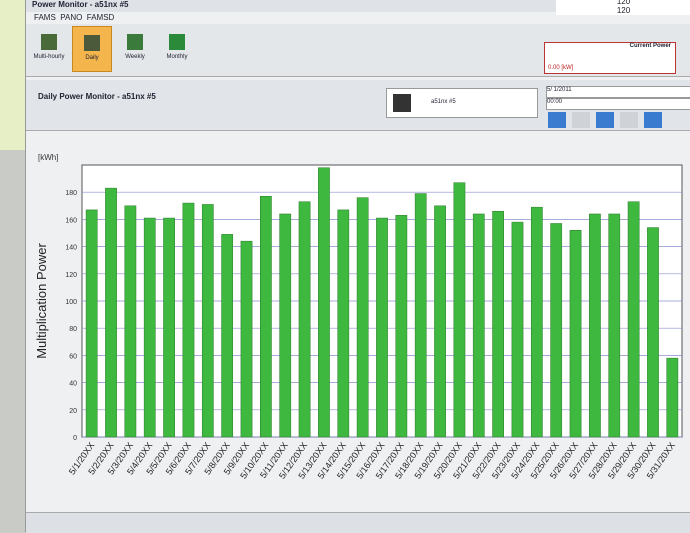 The height and width of the screenshot is (533, 690). Describe the element at coordinates (73, 411) in the screenshot. I see `y-tick-label: 20` at that location.